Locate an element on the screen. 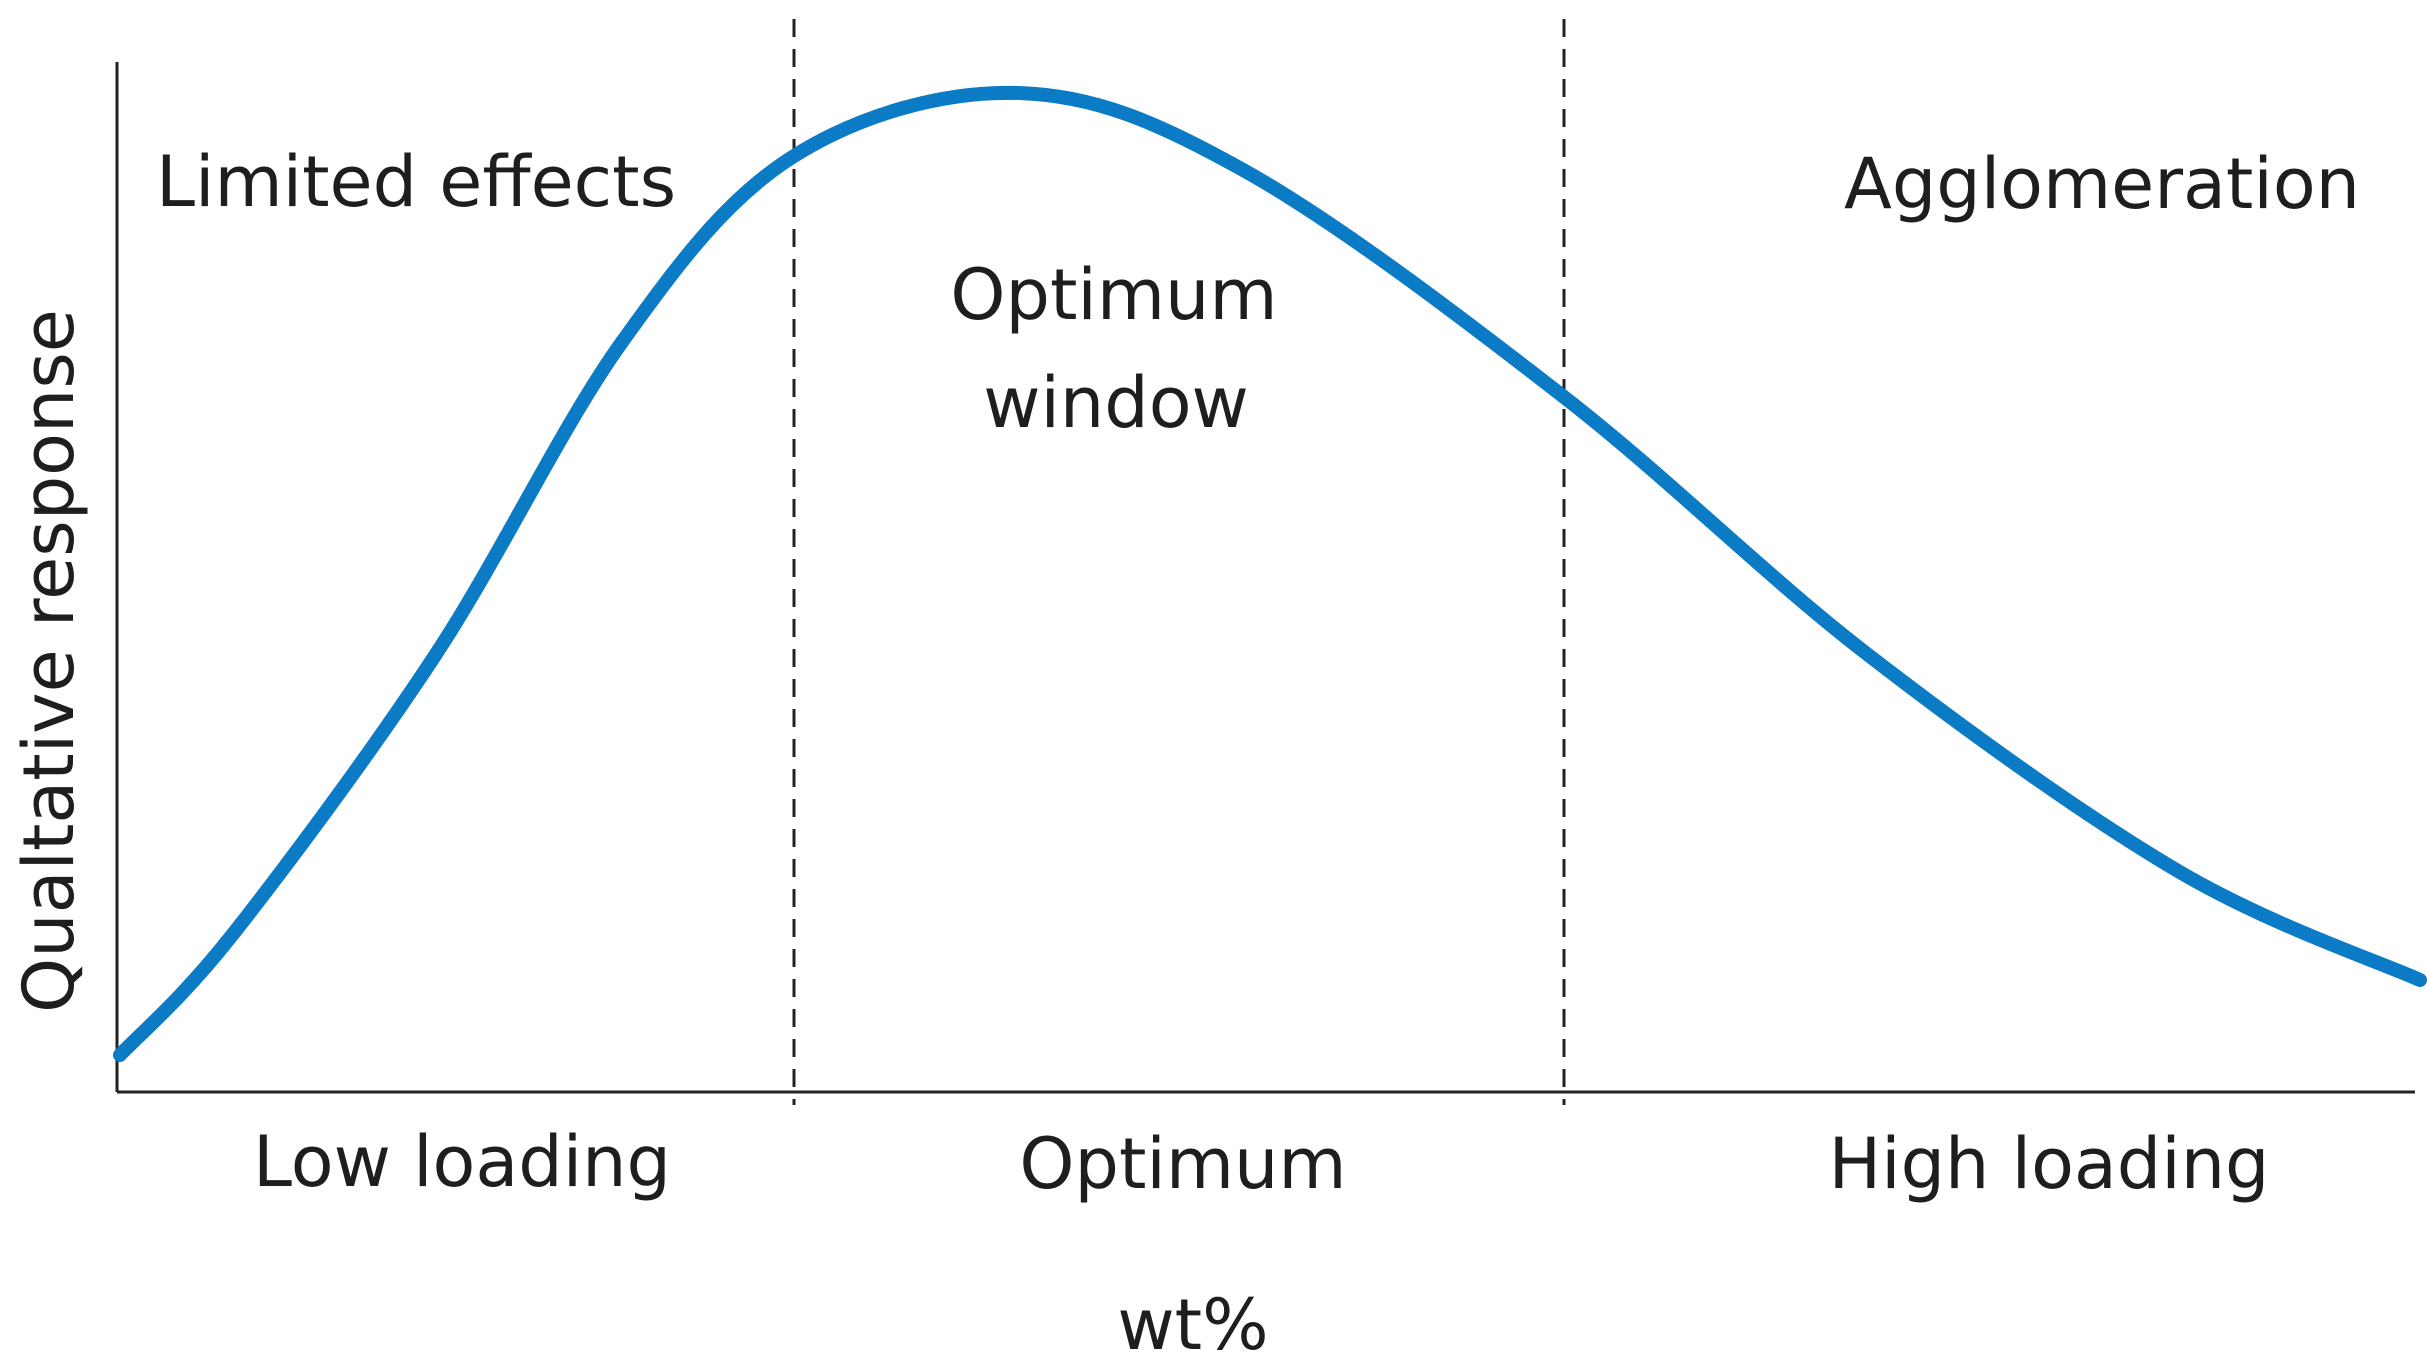 This screenshot has height=1369, width=2427. x-axis-label: wt% is located at coordinates (1192, 1325).